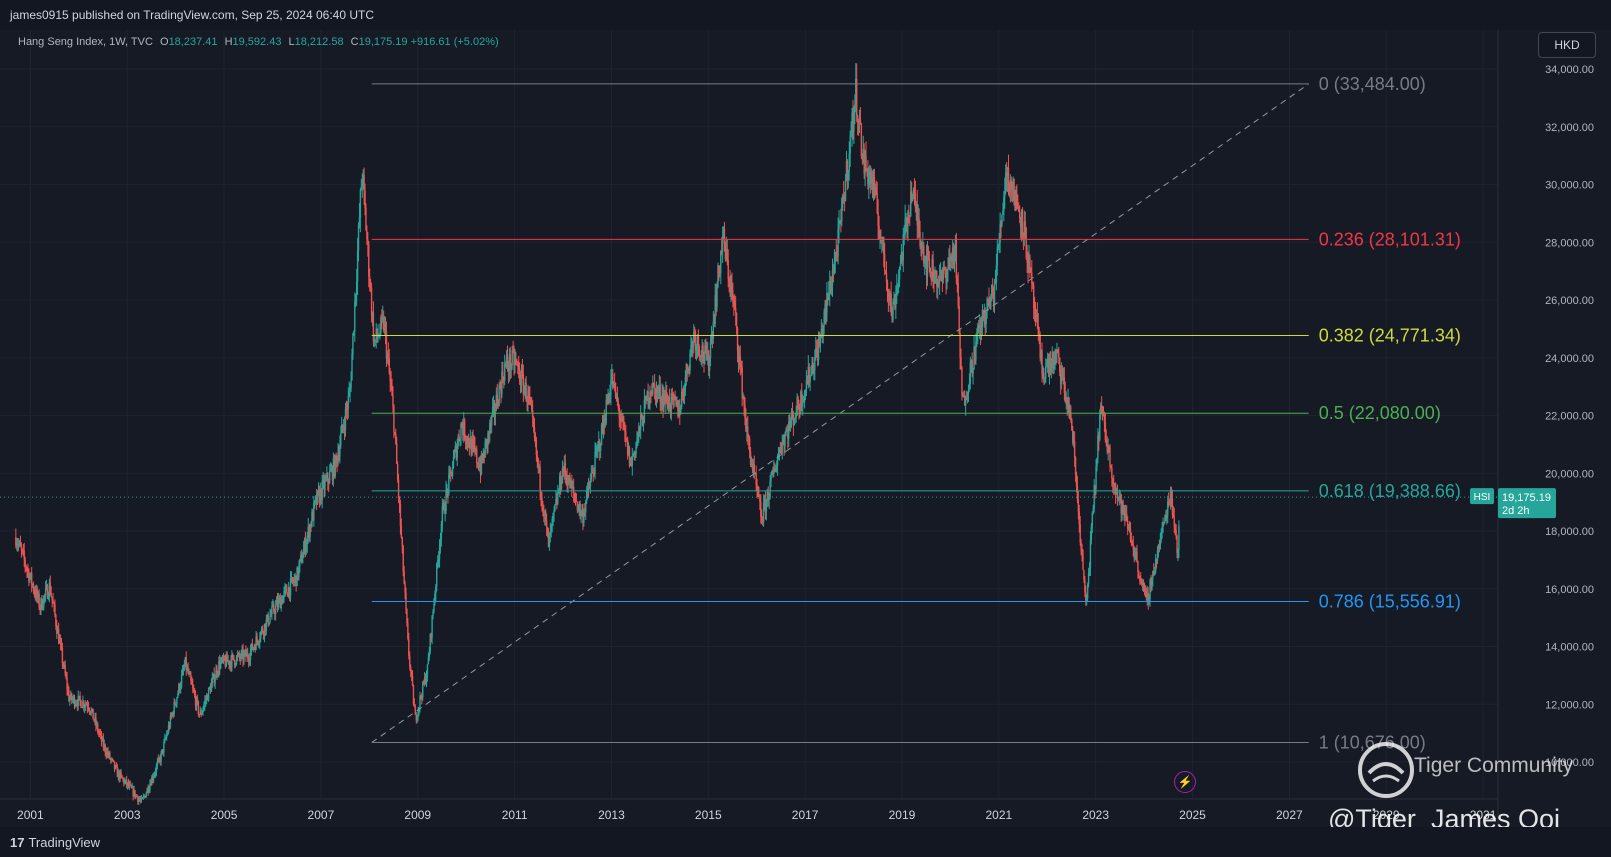  What do you see at coordinates (1569, 186) in the screenshot?
I see `y-tick-label: 30,000.00` at bounding box center [1569, 186].